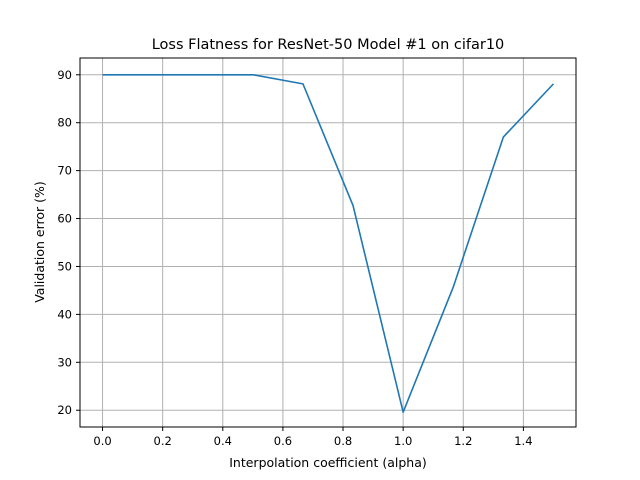 The width and height of the screenshot is (640, 480). Describe the element at coordinates (403, 441) in the screenshot. I see `x-tick-label: 1.0` at that location.